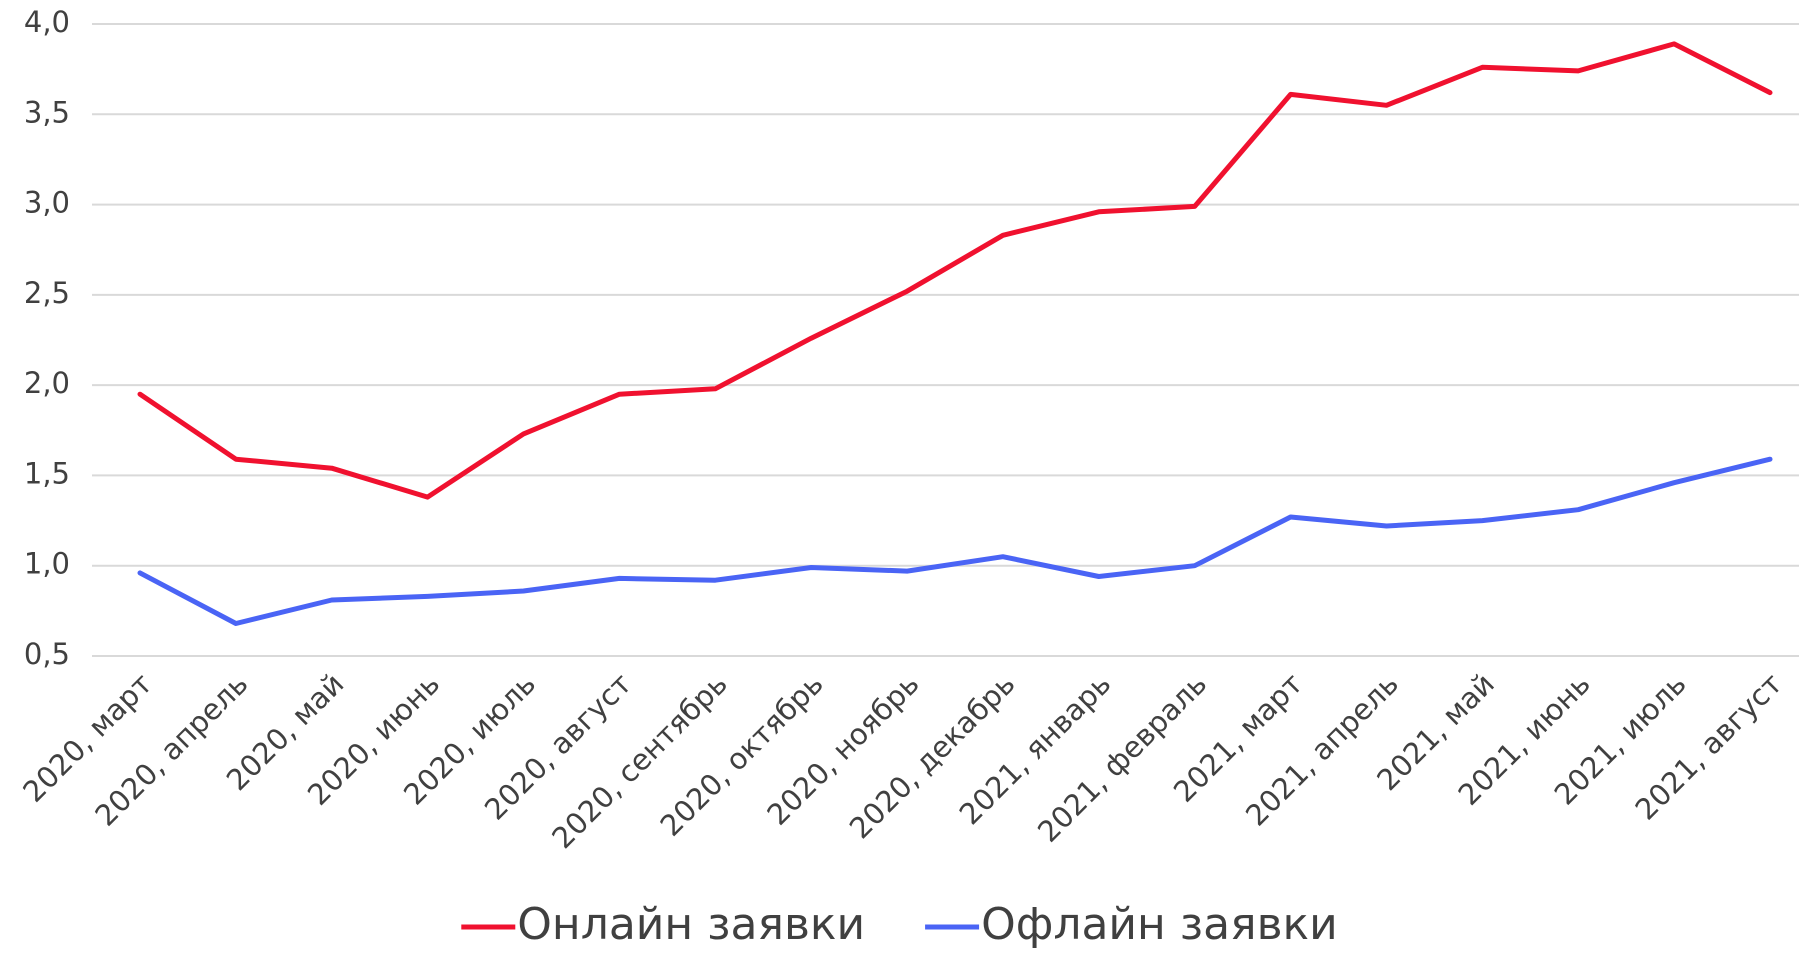 This screenshot has height=958, width=1799. What do you see at coordinates (47, 293) in the screenshot?
I see `y-tick-label: 2,5` at bounding box center [47, 293].